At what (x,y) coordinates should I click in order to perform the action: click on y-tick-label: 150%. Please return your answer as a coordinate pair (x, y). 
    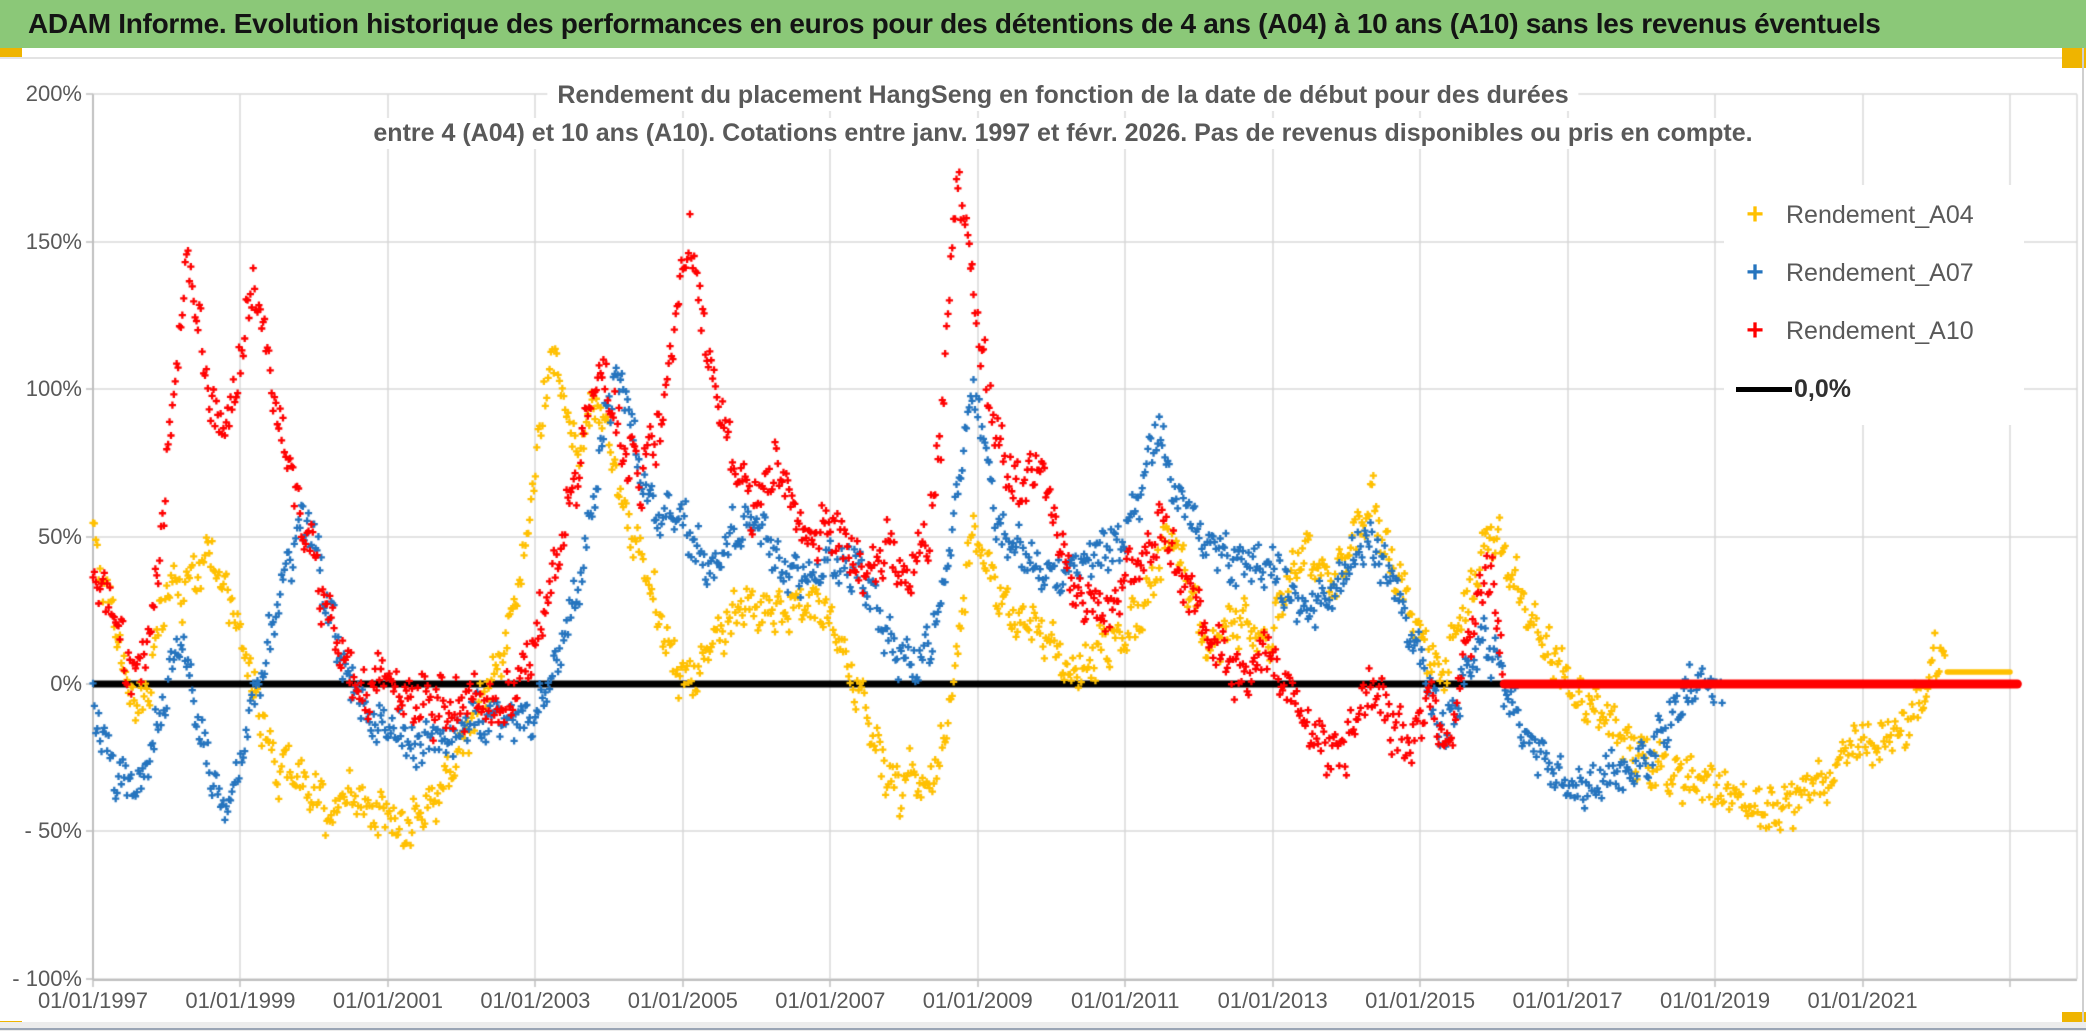
    Looking at the image, I should click on (53, 241).